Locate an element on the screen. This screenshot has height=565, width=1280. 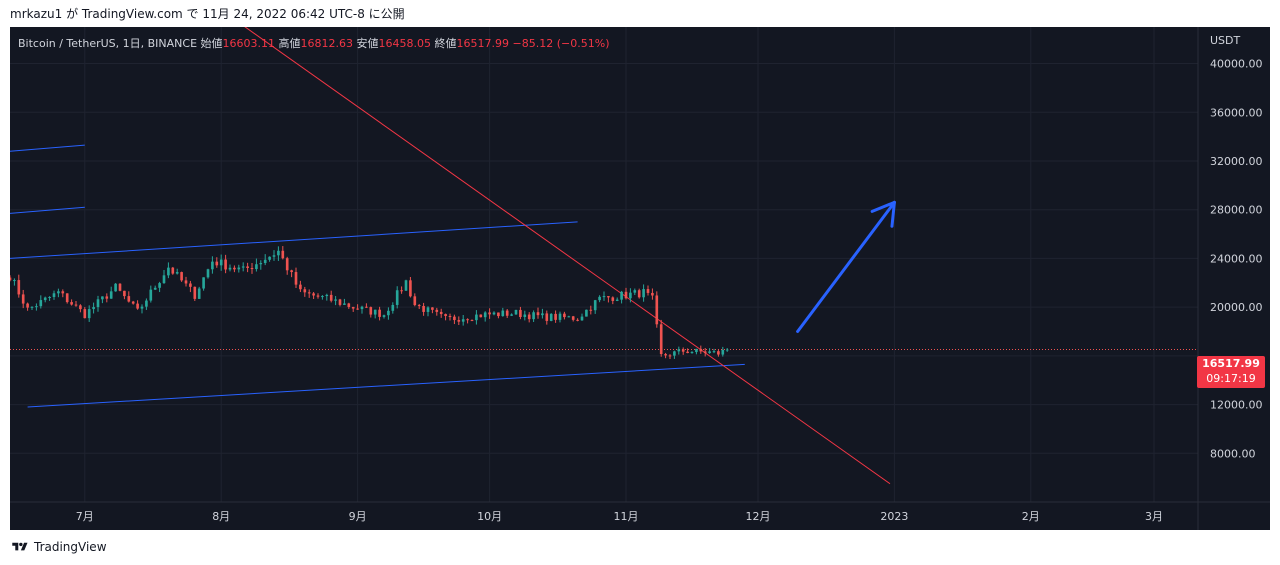
channel-upper-line is located at coordinates (294, 240).